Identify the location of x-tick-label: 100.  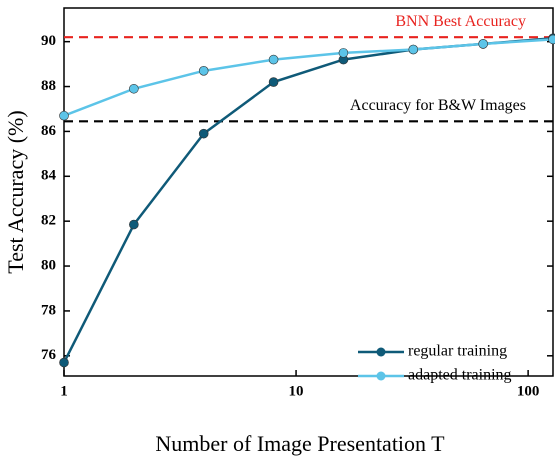
(528, 391).